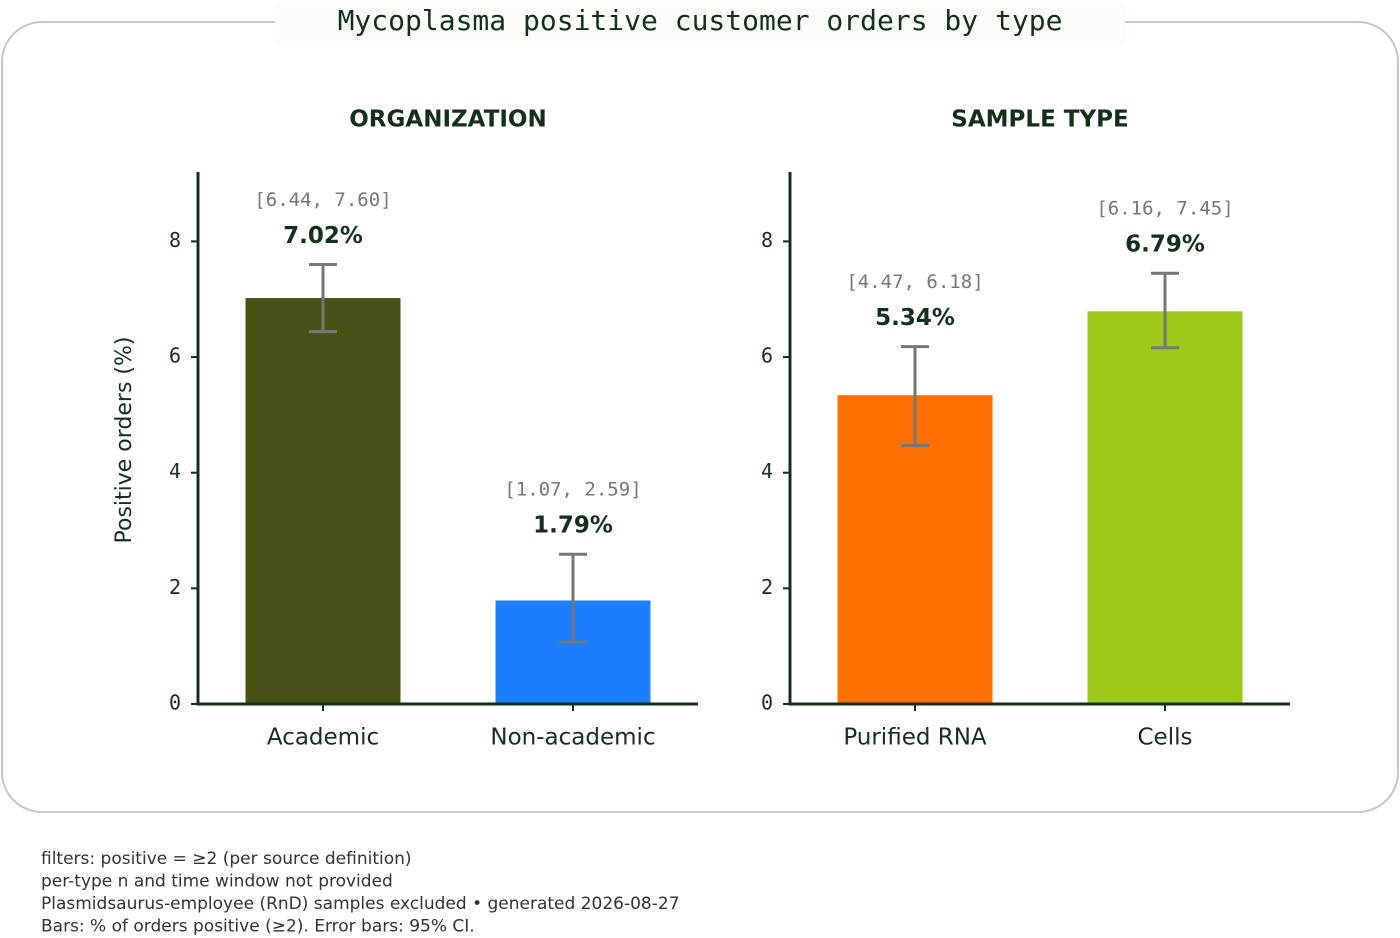  Describe the element at coordinates (322, 200) in the screenshot. I see `ci-label: [6.44, 7.60]` at that location.